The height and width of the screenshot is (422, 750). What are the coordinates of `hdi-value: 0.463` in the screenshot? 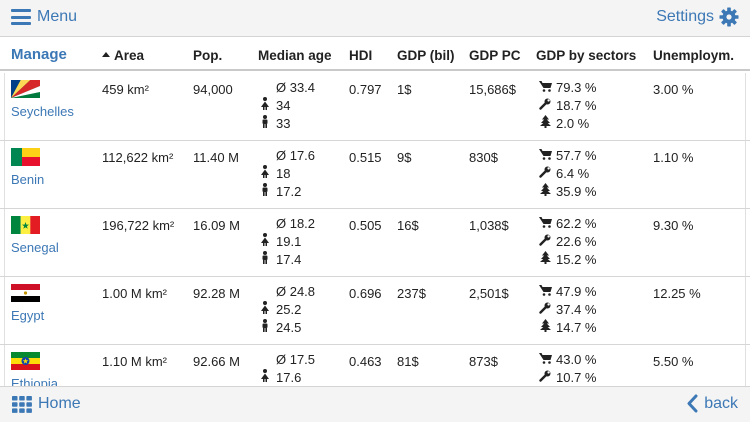 It's located at (365, 361).